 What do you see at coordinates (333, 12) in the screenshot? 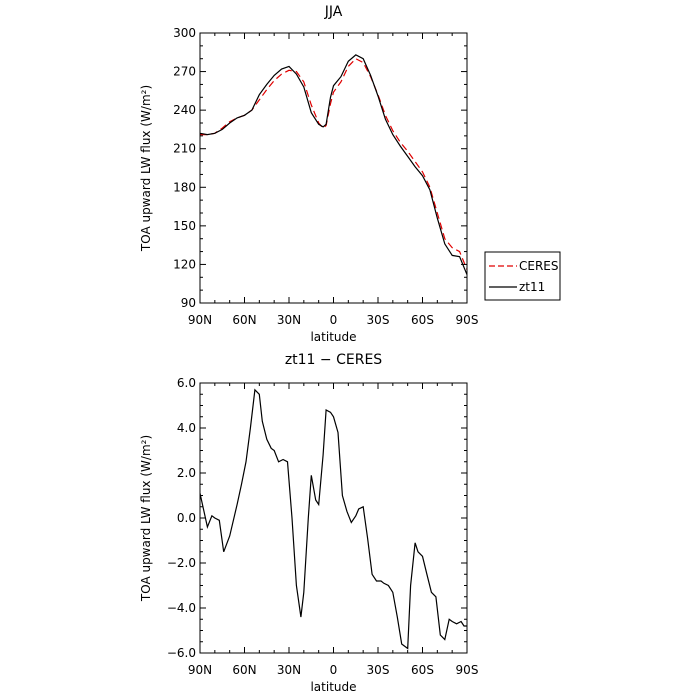
I see `chart-title: JJA` at bounding box center [333, 12].